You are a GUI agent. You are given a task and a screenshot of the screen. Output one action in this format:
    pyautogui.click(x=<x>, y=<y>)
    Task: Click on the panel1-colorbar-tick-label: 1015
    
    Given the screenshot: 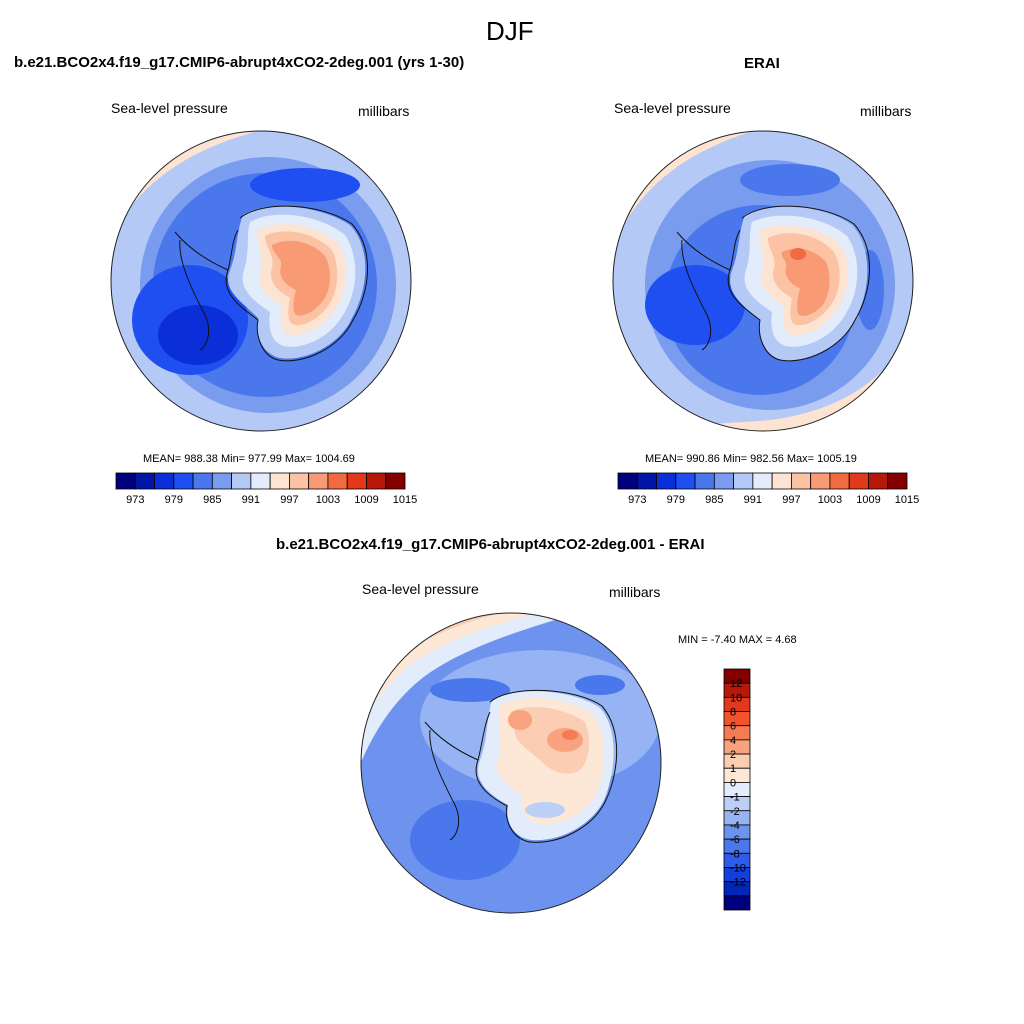 What is the action you would take?
    pyautogui.click(x=405, y=500)
    